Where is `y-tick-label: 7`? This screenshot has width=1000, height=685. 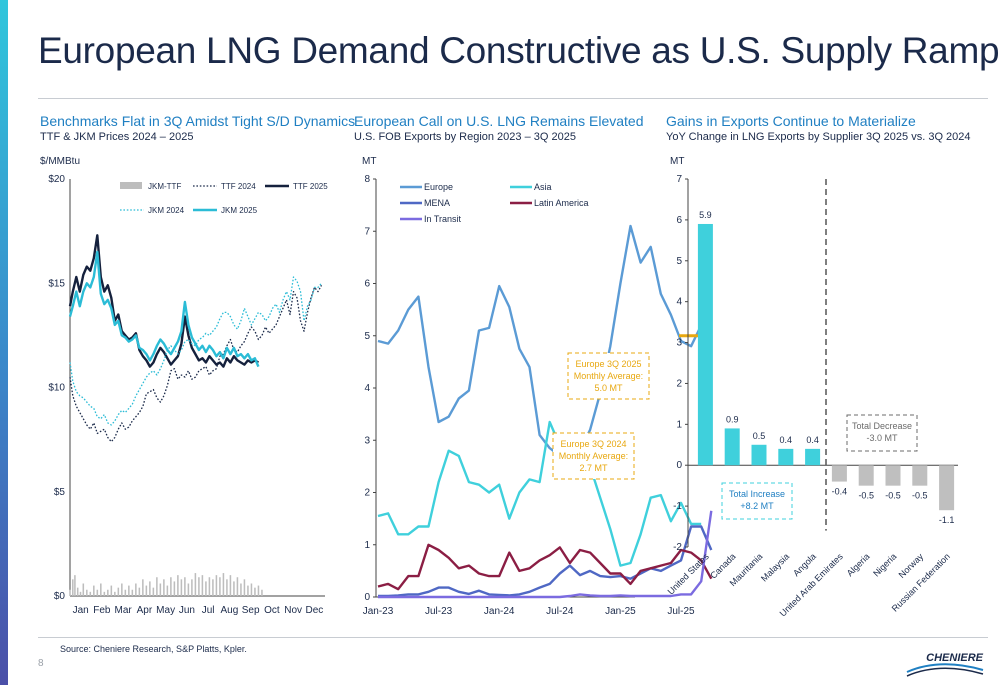 y-tick-label: 7 is located at coordinates (679, 179).